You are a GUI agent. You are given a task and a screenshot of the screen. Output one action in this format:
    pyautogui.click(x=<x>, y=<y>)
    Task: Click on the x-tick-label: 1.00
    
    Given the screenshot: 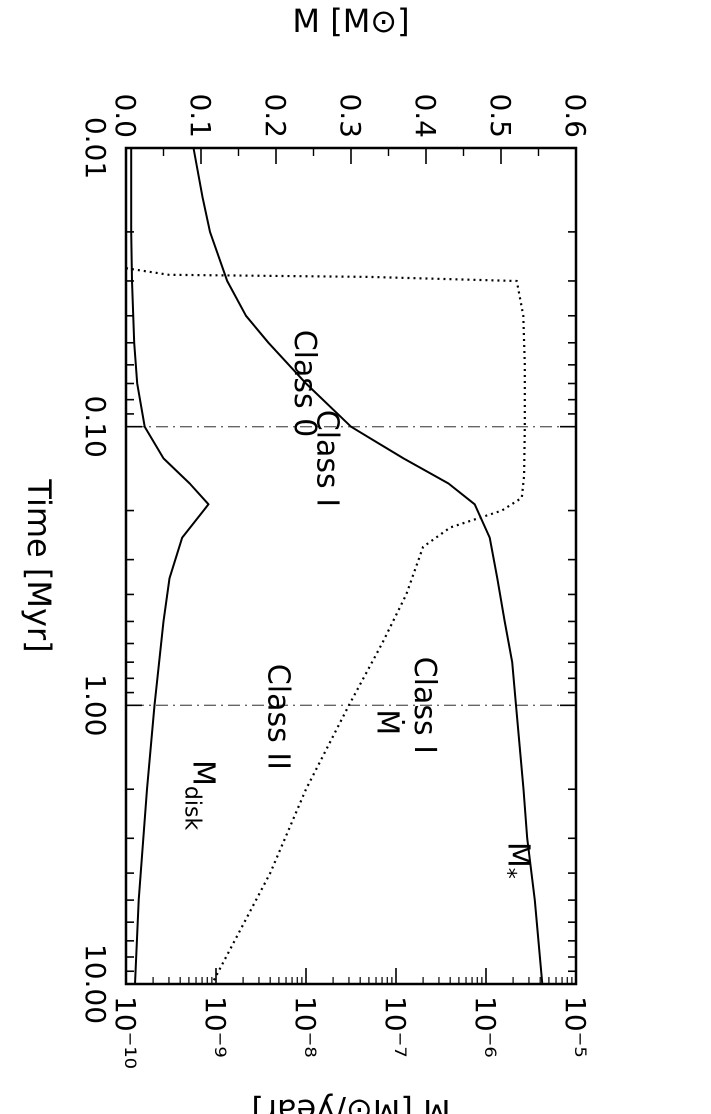 What is the action you would take?
    pyautogui.click(x=95, y=705)
    